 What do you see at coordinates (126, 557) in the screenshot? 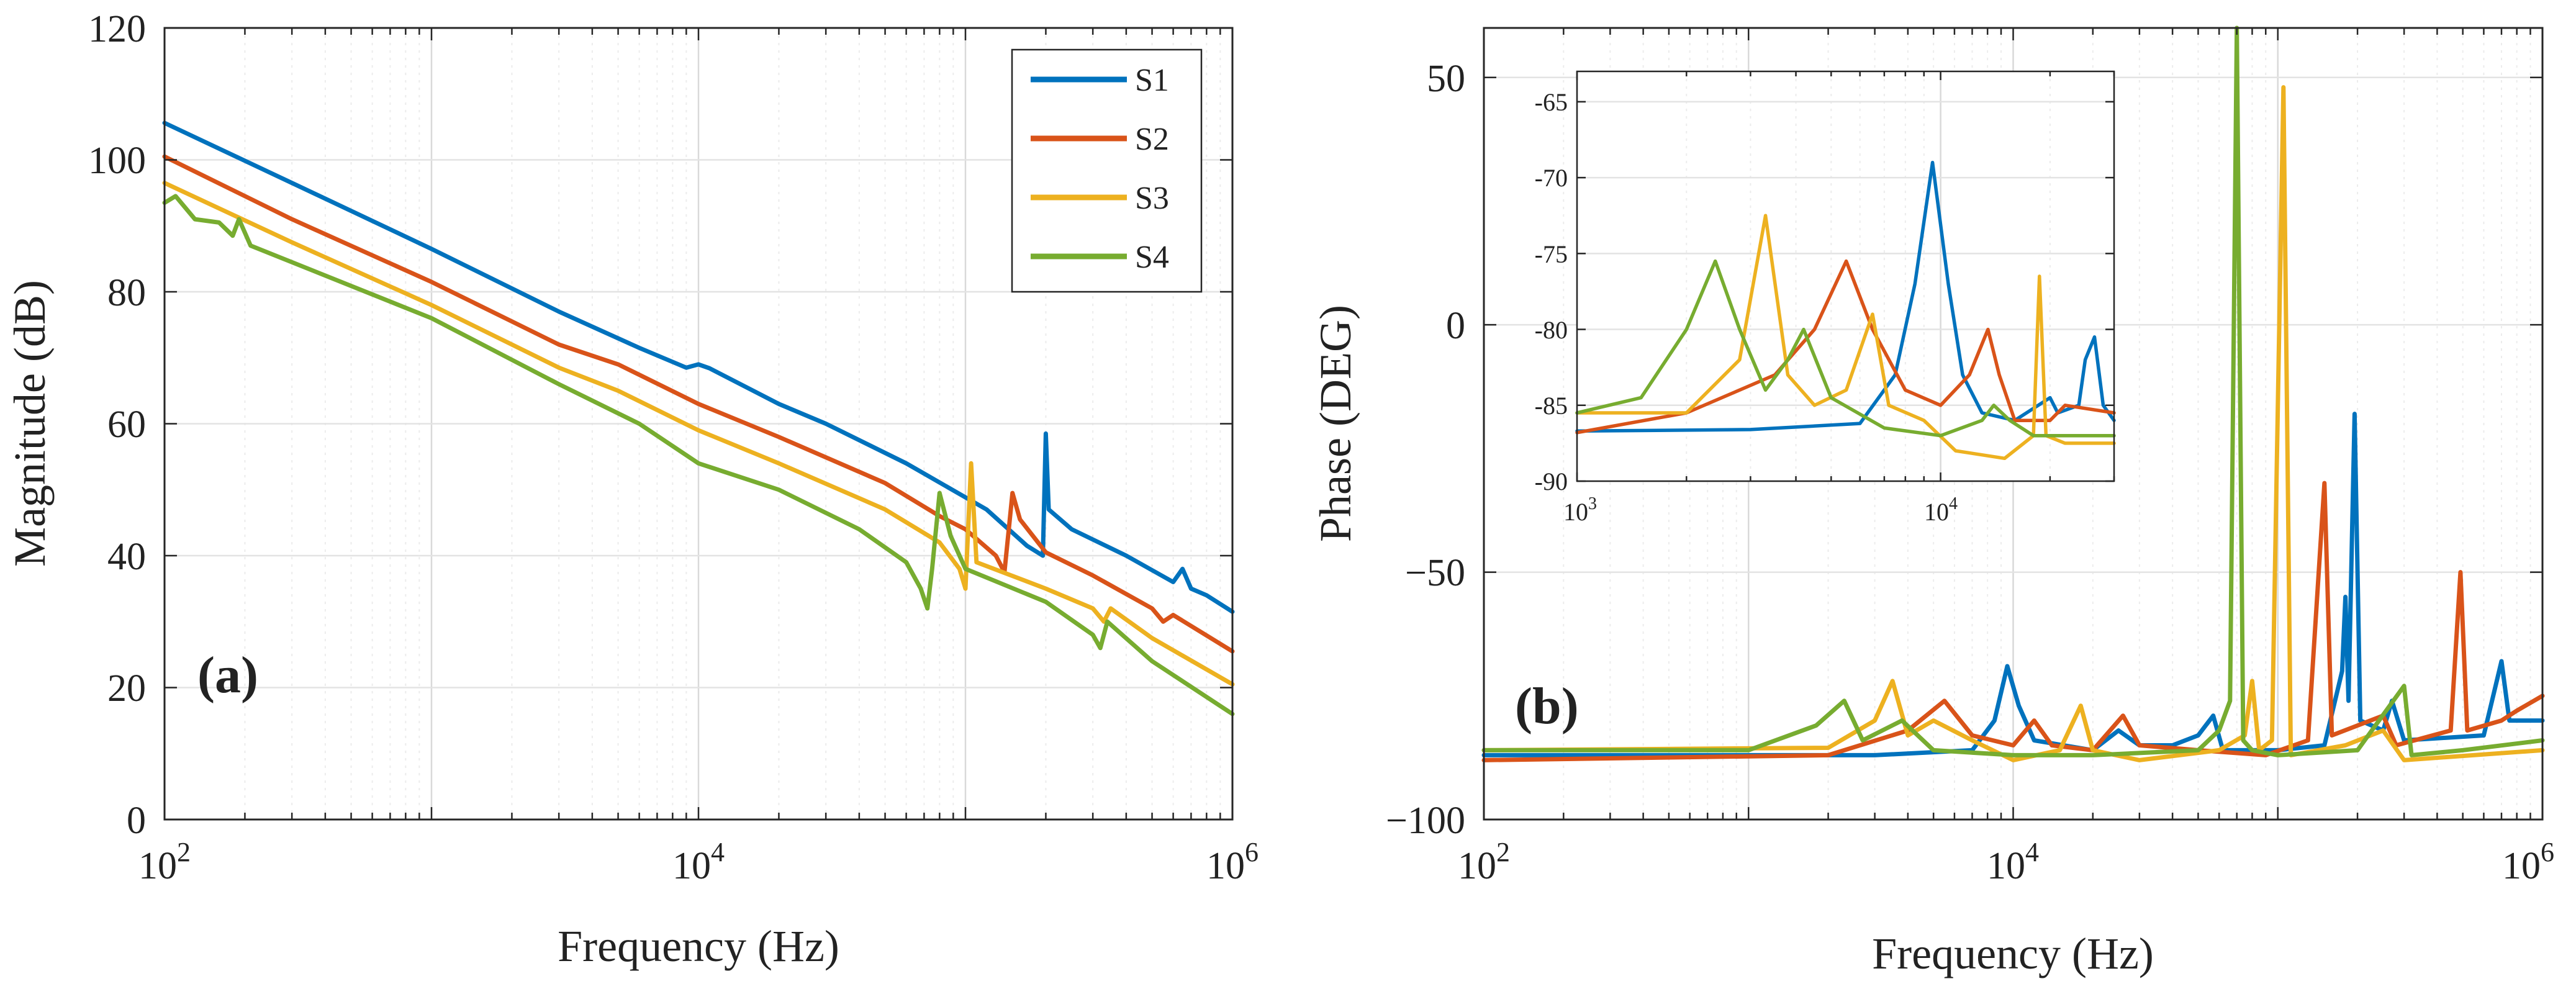
I see `magnitude-y-tick: 40` at bounding box center [126, 557].